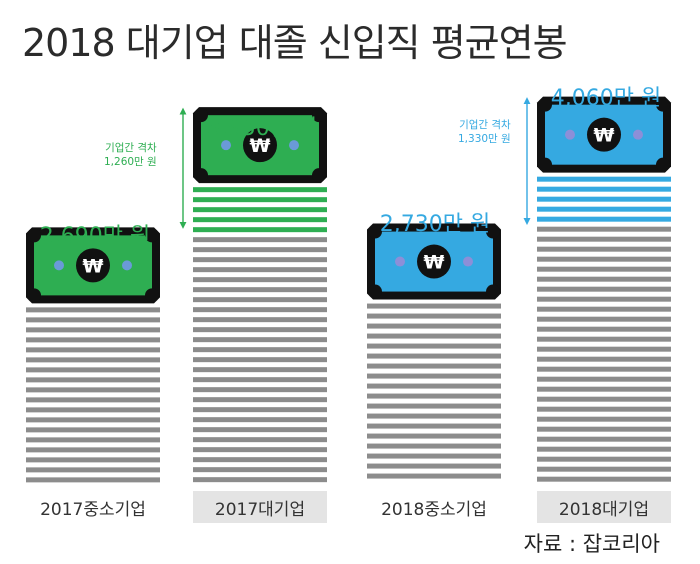 Image resolution: width=700 pixels, height=564 pixels. What do you see at coordinates (295, 43) in the screenshot?
I see `chart-title: 2018 대기업 대졸 신입직 평균연봉` at bounding box center [295, 43].